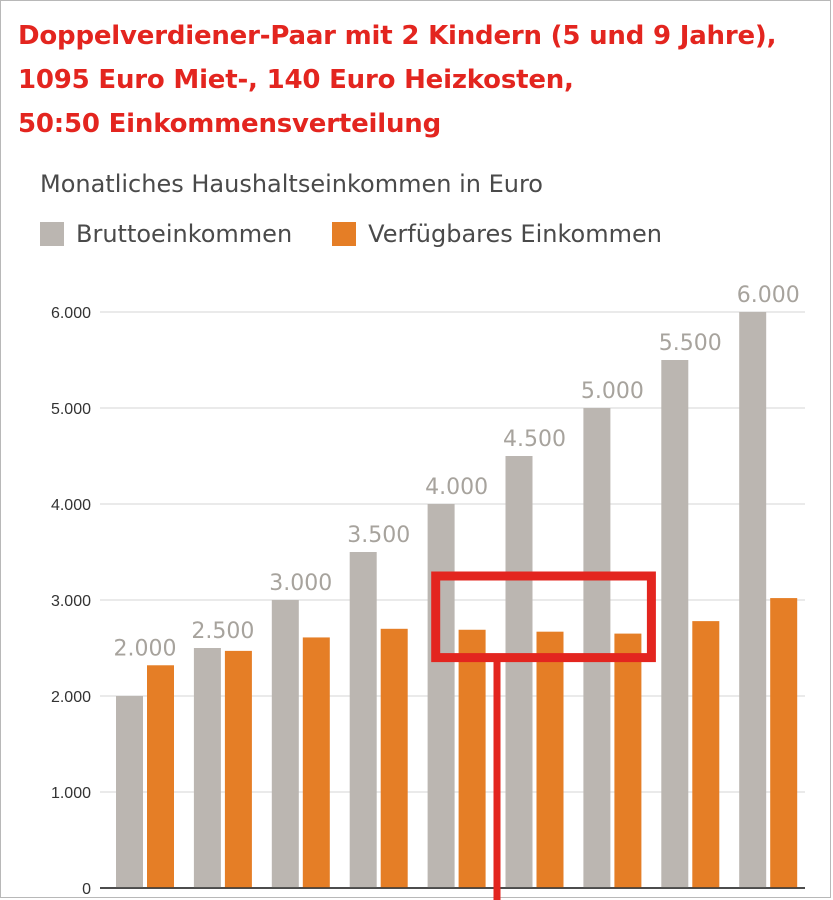 The width and height of the screenshot is (833, 900). What do you see at coordinates (300, 583) in the screenshot?
I see `data-label: 3.000` at bounding box center [300, 583].